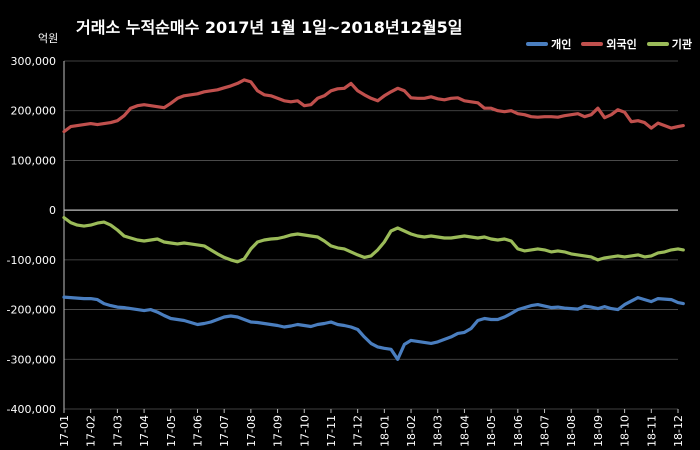  Describe the element at coordinates (31, 409) in the screenshot. I see `y-tick-label: -400,000` at that location.